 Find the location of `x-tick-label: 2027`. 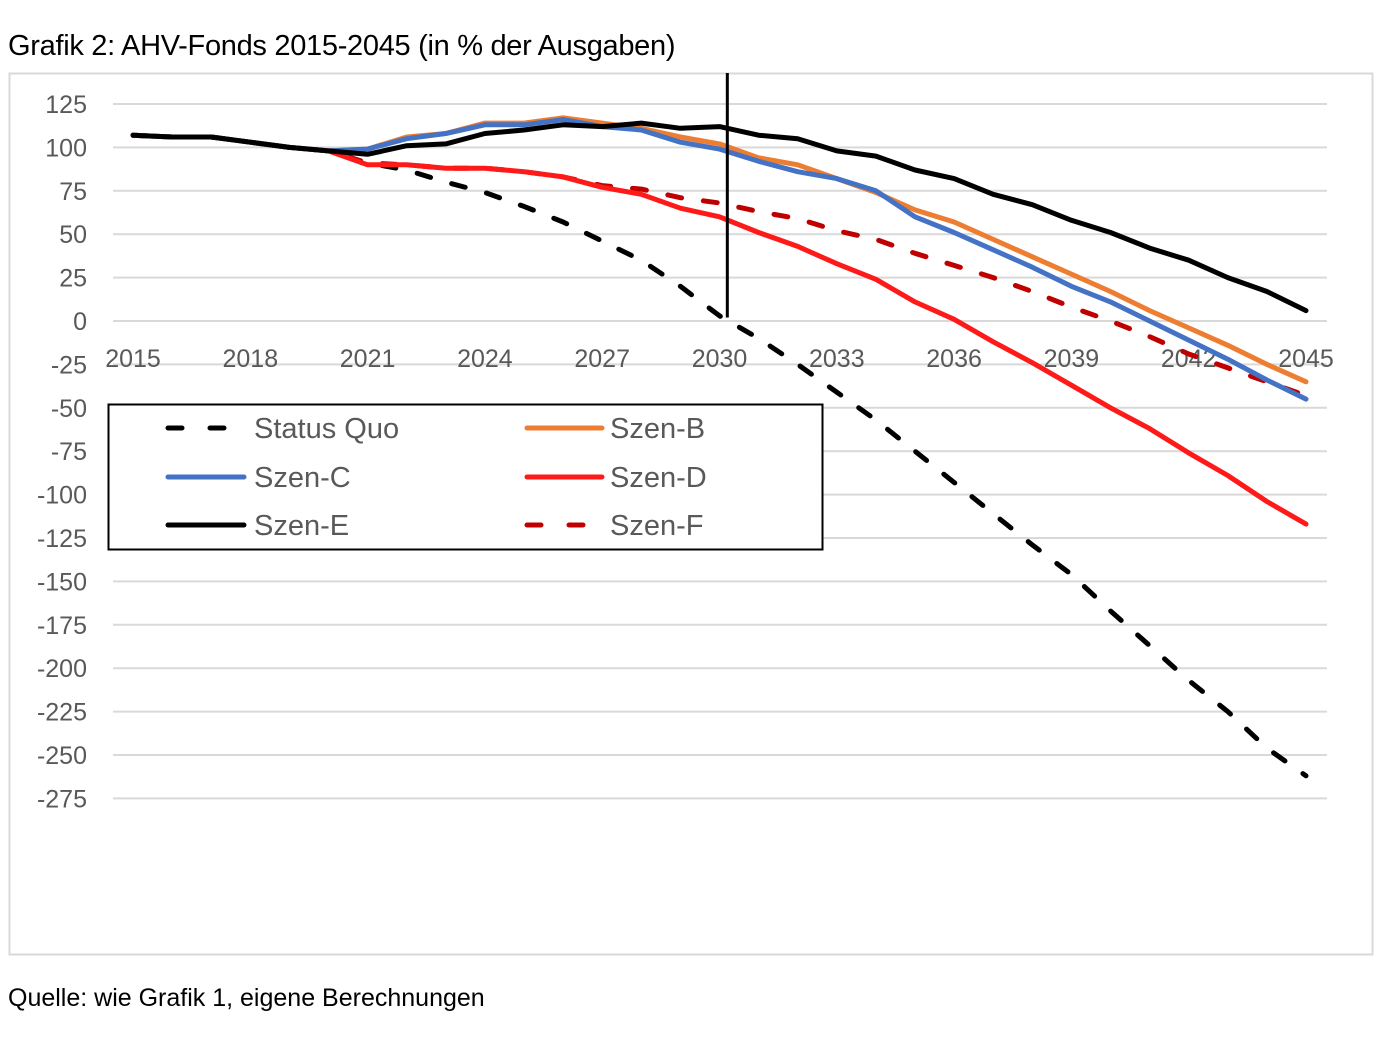

x-tick-label: 2027 is located at coordinates (602, 359).